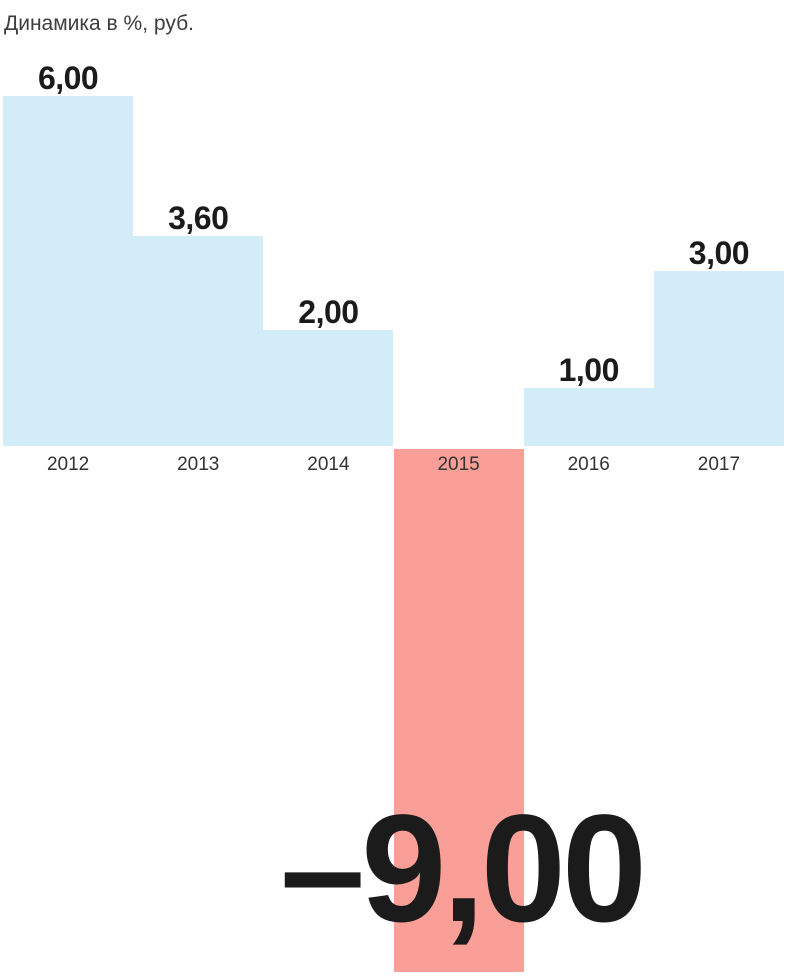  Describe the element at coordinates (328, 311) in the screenshot. I see `value-label-2014: 2,00` at that location.